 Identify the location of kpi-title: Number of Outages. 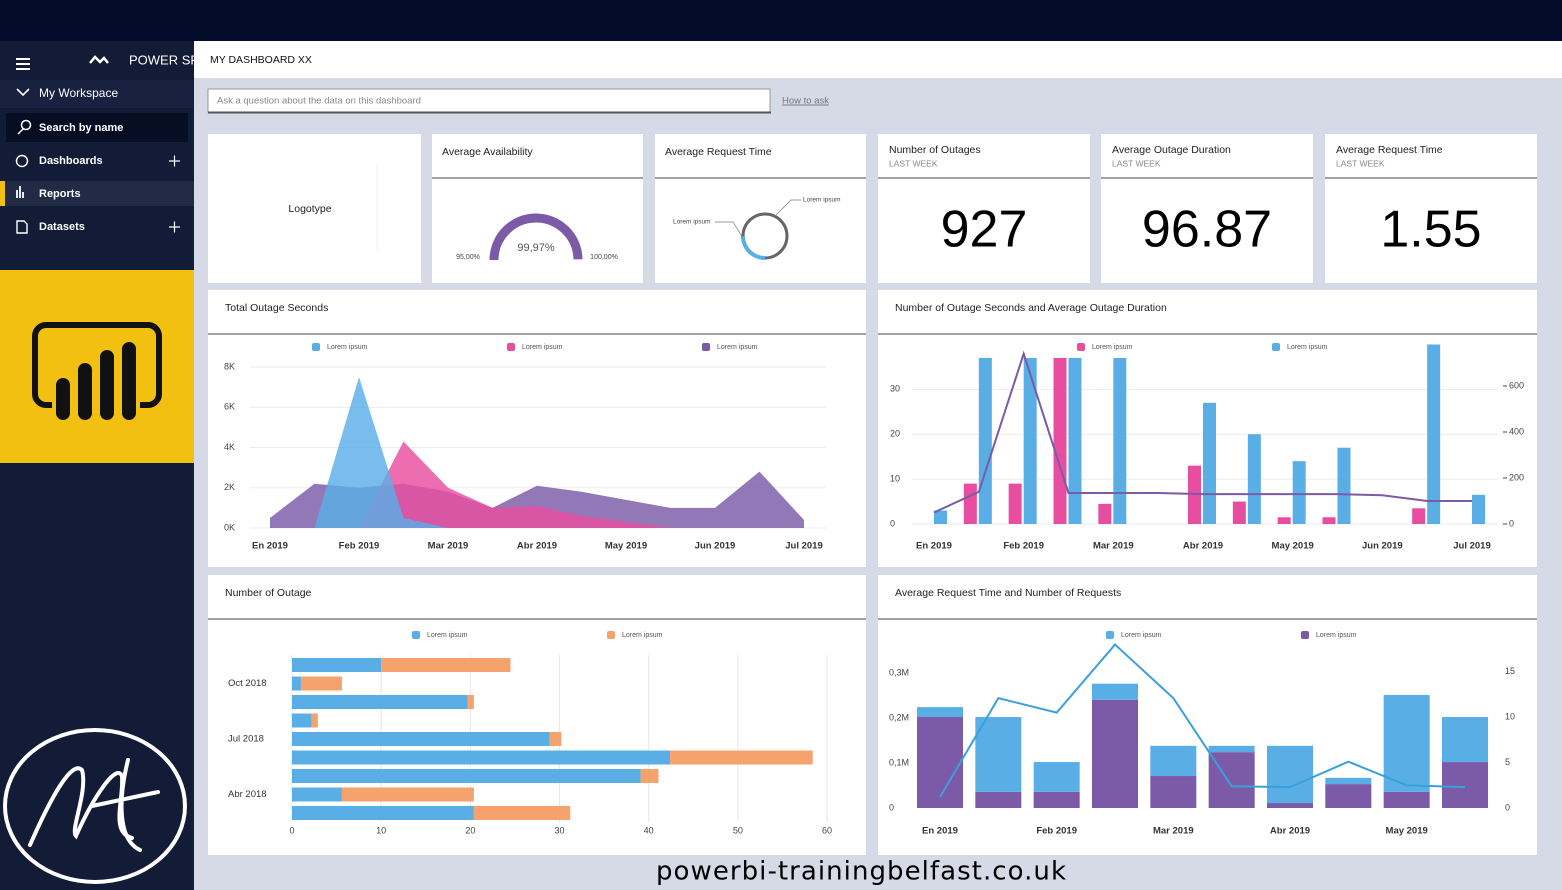
(935, 150).